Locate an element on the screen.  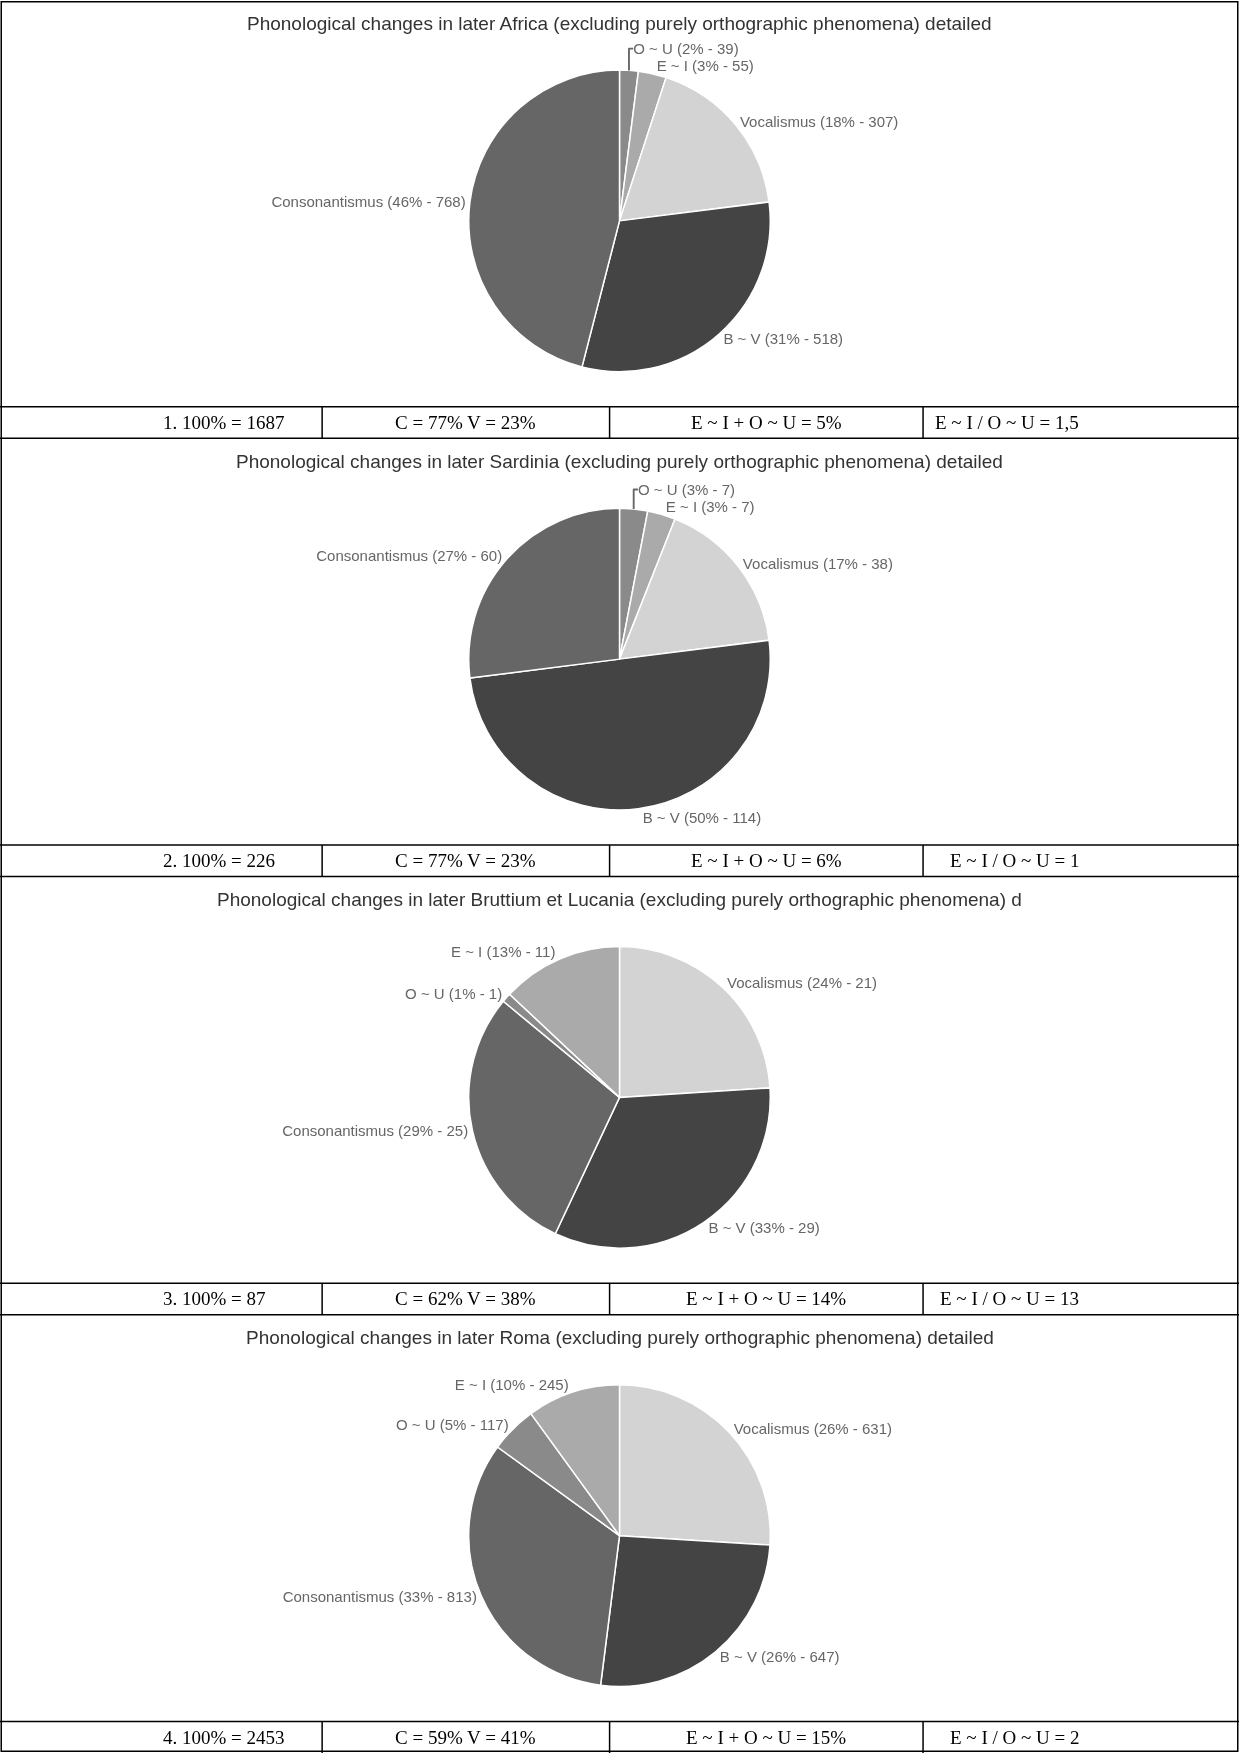
text: 4. 100% = 2453 is located at coordinates (224, 1737).